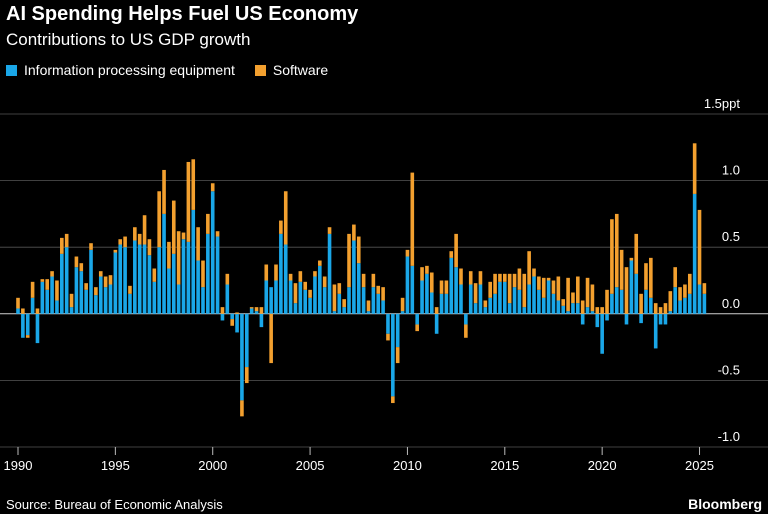  I want to click on x-tick-label: 1995, so click(115, 465).